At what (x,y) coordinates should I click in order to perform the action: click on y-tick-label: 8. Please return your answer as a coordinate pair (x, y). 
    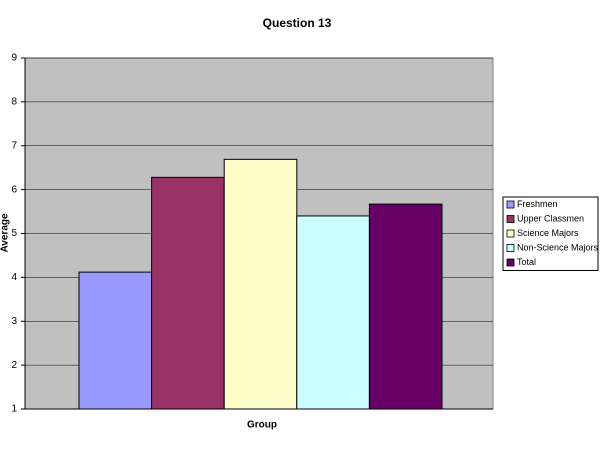
    Looking at the image, I should click on (14, 102).